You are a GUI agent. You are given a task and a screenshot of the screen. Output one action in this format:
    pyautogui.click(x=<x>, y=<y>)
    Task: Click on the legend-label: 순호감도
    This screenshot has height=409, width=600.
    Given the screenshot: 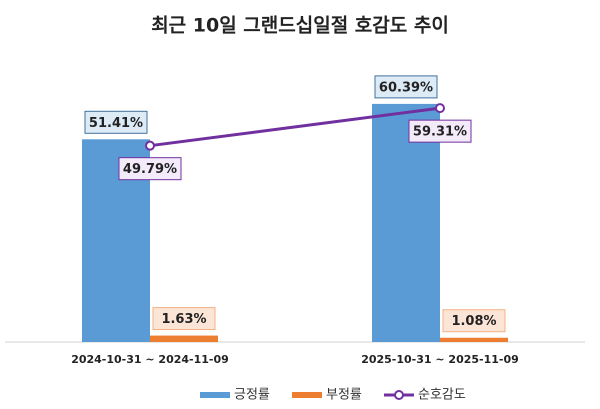 What is the action you would take?
    pyautogui.click(x=442, y=395)
    